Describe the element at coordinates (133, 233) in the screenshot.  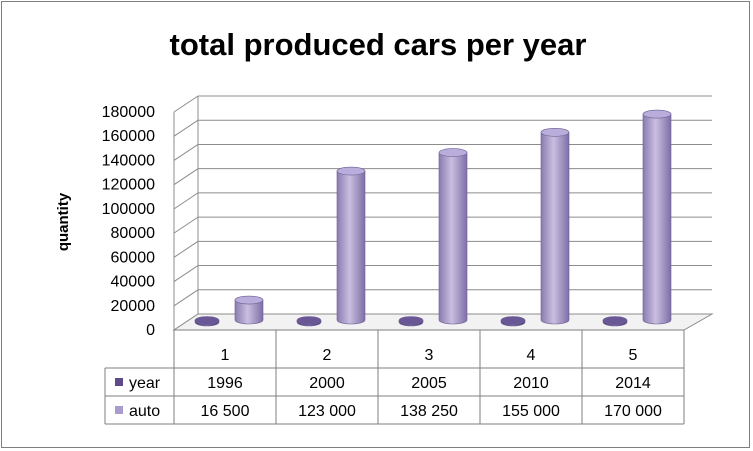
I see `y-tick-label: 80000` at that location.